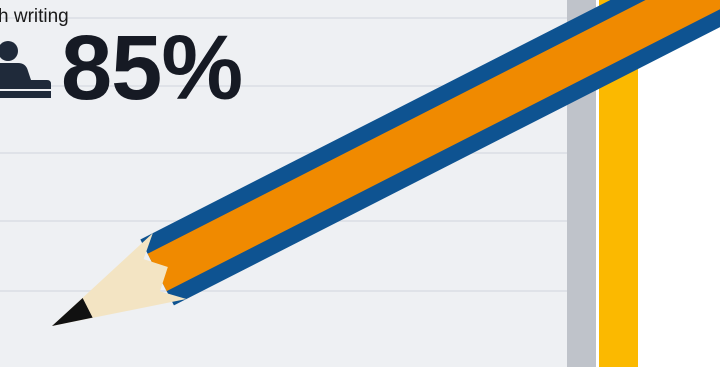 Image resolution: width=720 pixels, height=367 pixels. I want to click on caption-line-2: h writing, so click(34, 16).